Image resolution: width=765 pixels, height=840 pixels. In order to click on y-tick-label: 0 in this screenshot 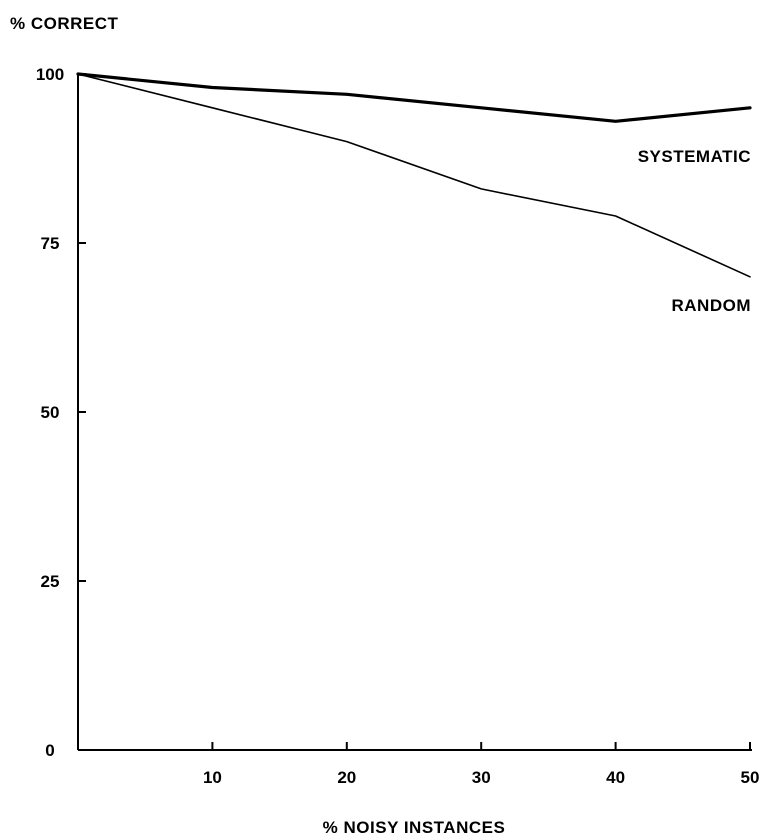, I will do `click(49, 750)`.